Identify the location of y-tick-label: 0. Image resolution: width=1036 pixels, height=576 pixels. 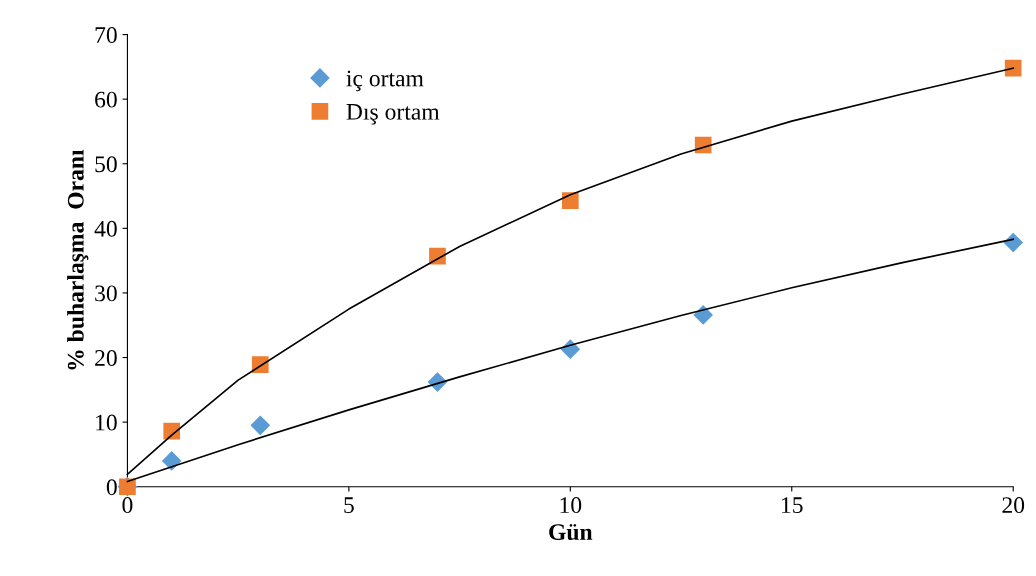
(111, 487).